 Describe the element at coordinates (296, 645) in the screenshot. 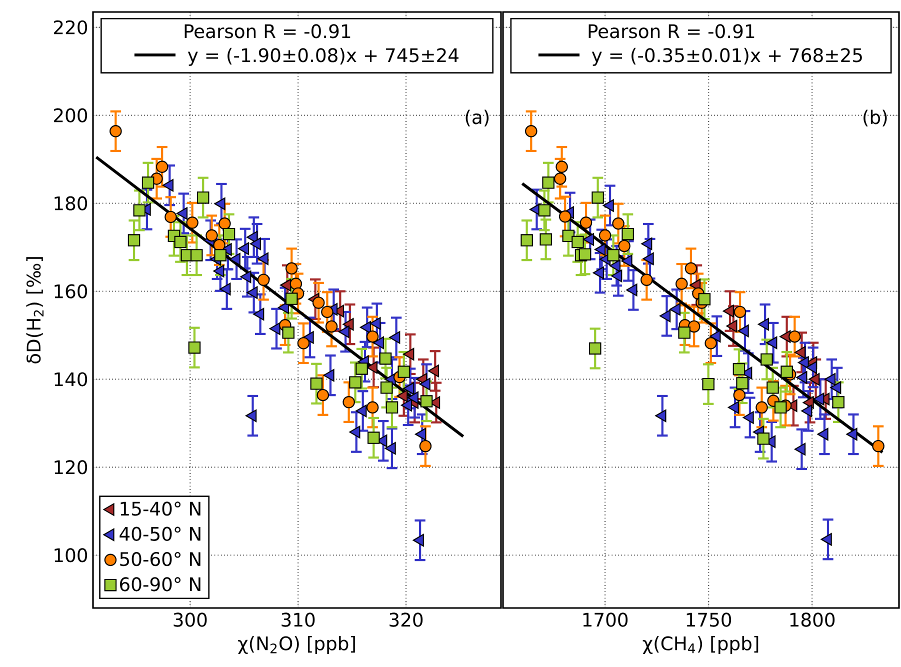

I see `x-axis-title: χ(N$_{2}$O) [ppb]` at that location.